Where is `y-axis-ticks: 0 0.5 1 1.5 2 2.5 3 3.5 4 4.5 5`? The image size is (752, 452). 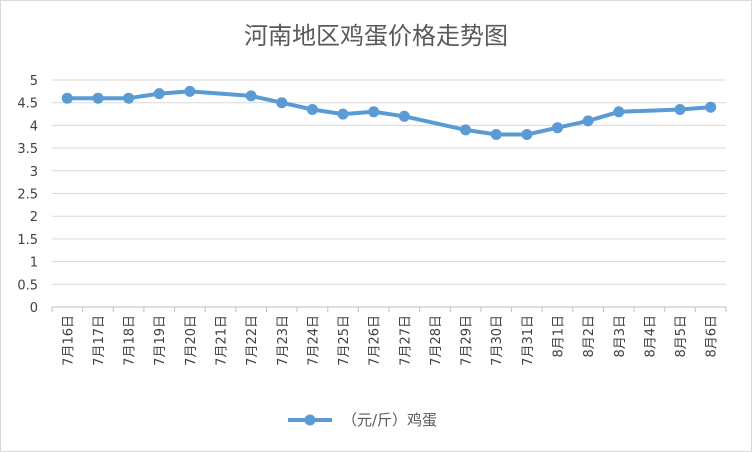 y-axis-ticks: 0 0.5 1 1.5 2 2.5 3 3.5 4 4.5 5 is located at coordinates (27, 195).